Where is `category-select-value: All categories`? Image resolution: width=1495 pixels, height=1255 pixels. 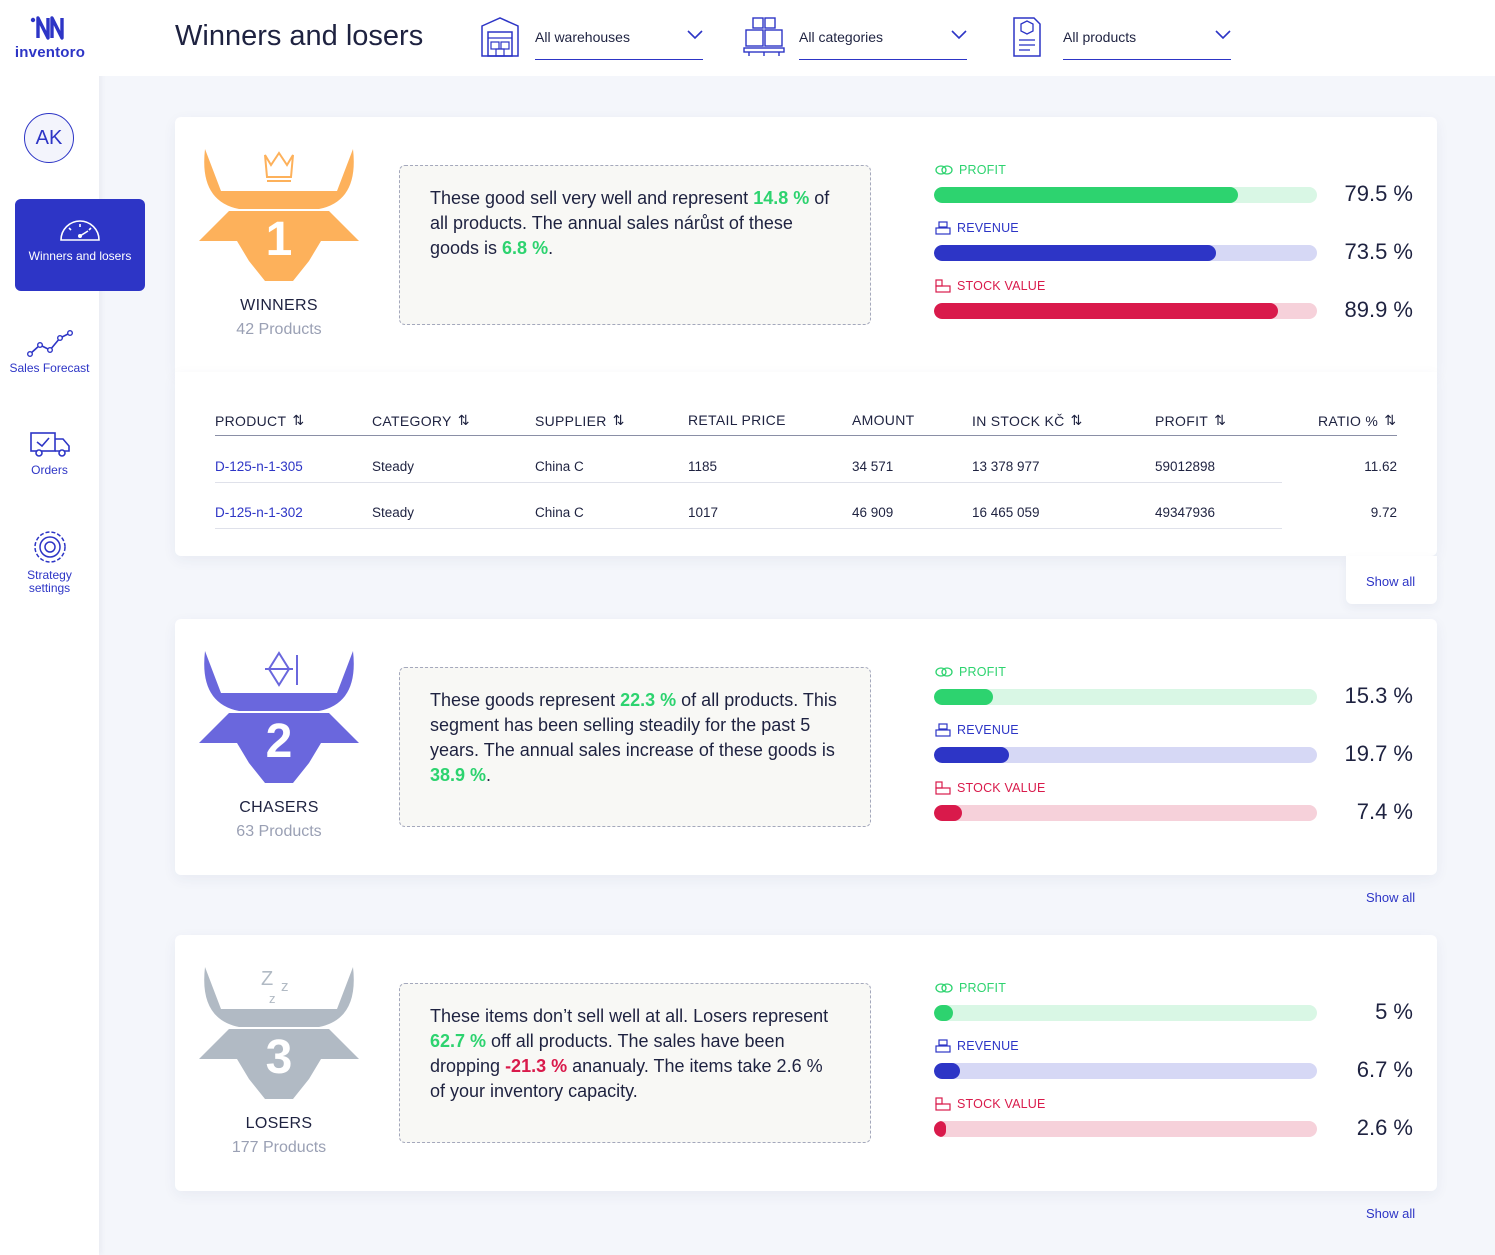
category-select-value: All categories is located at coordinates (841, 37).